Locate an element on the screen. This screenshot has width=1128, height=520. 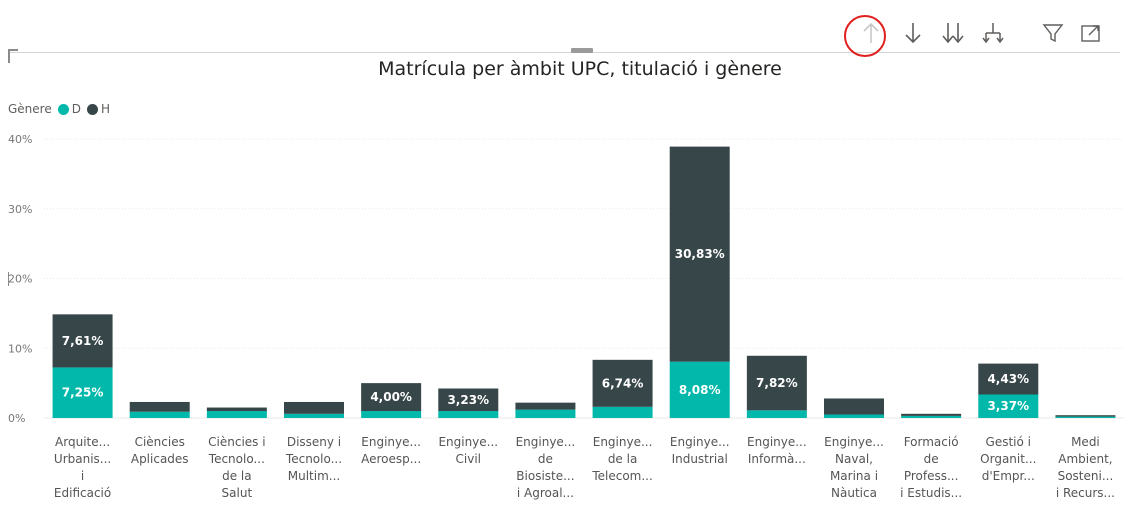
expand-hierarchy-icon is located at coordinates (993, 35).